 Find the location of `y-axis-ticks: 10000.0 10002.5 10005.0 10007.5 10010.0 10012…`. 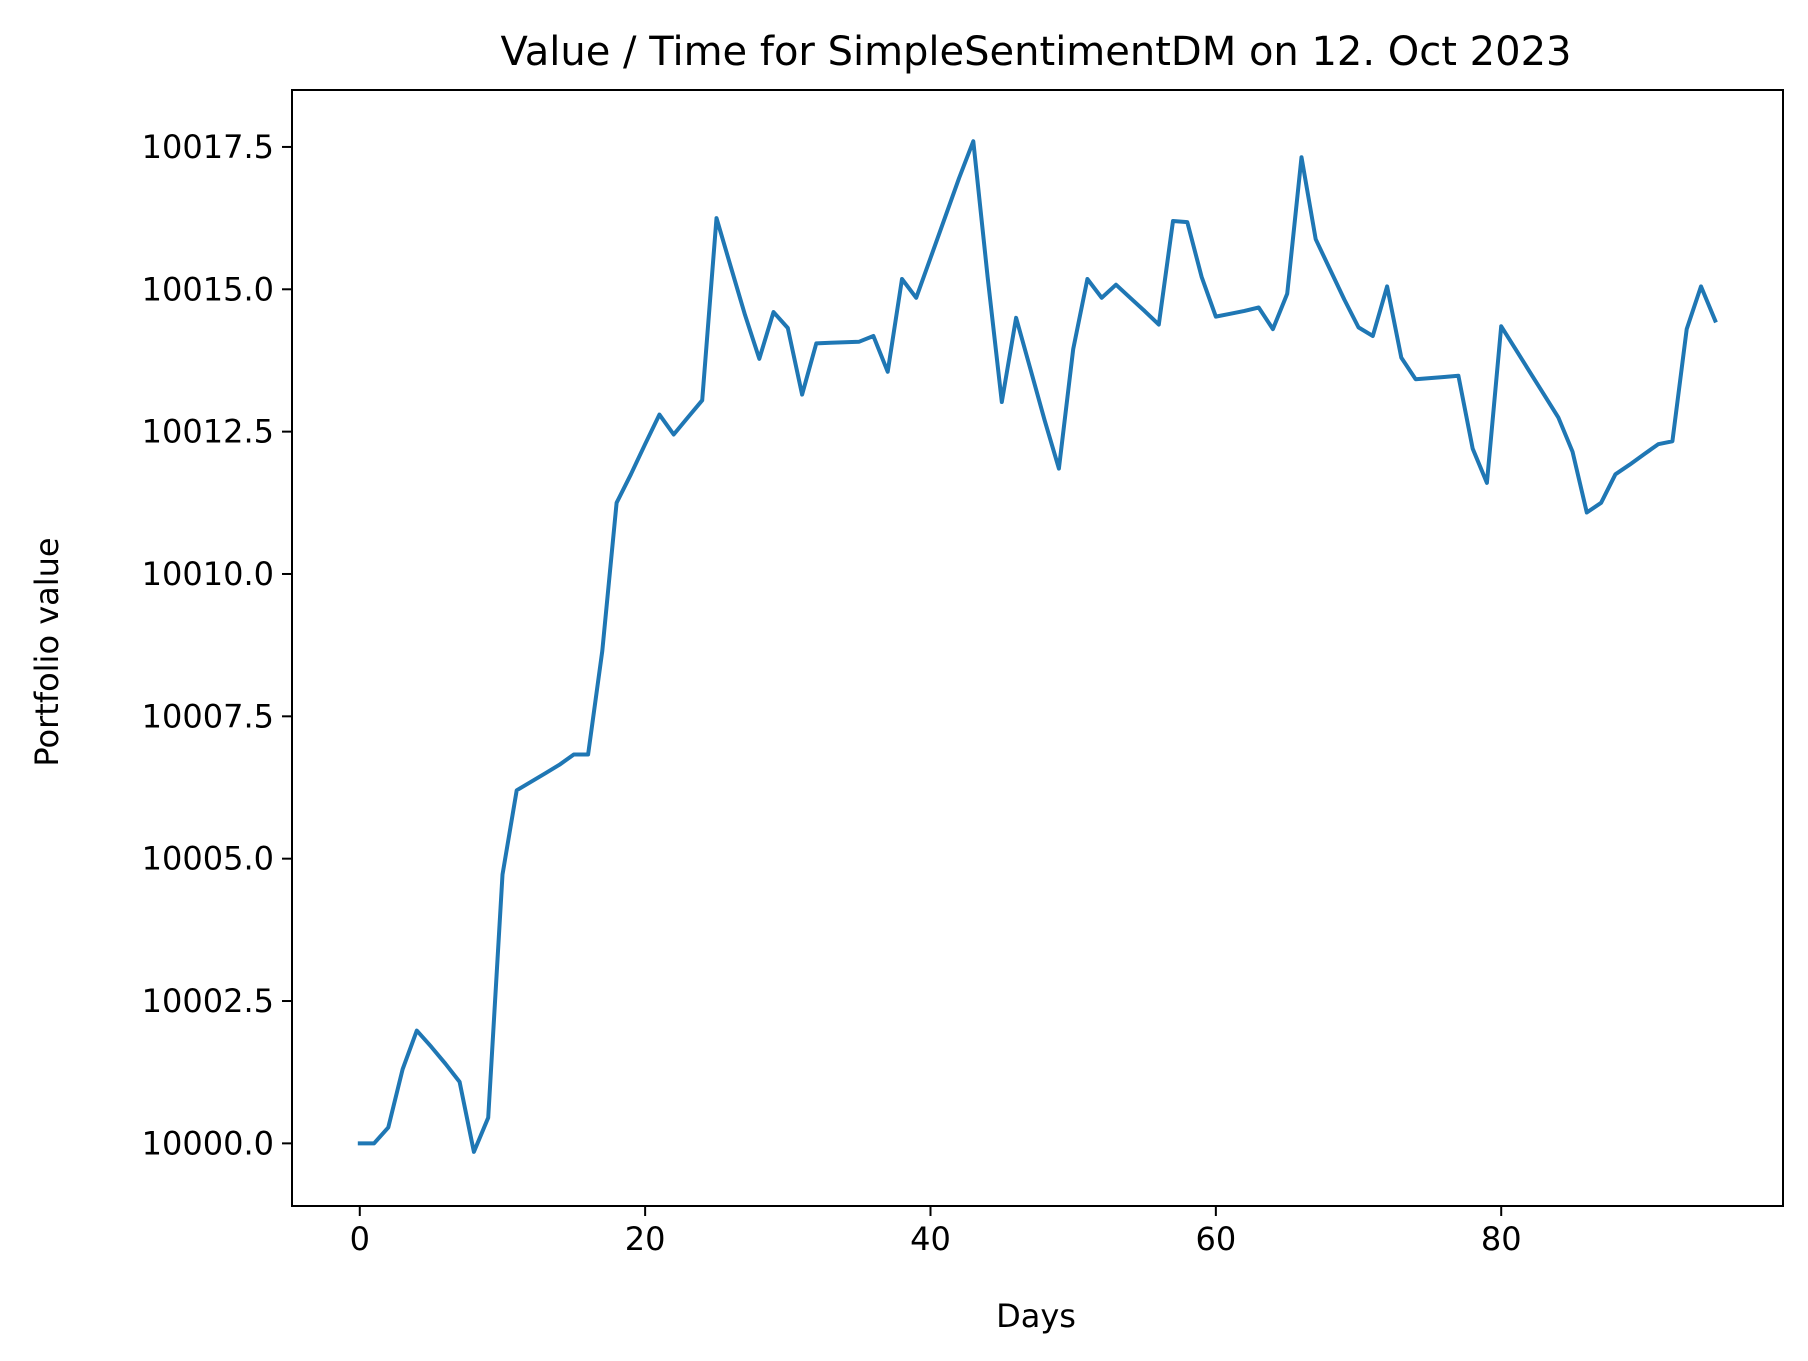

y-axis-ticks: 10000.0 10002.5 10005.0 10007.5 10010.0 10012… is located at coordinates (217, 645).